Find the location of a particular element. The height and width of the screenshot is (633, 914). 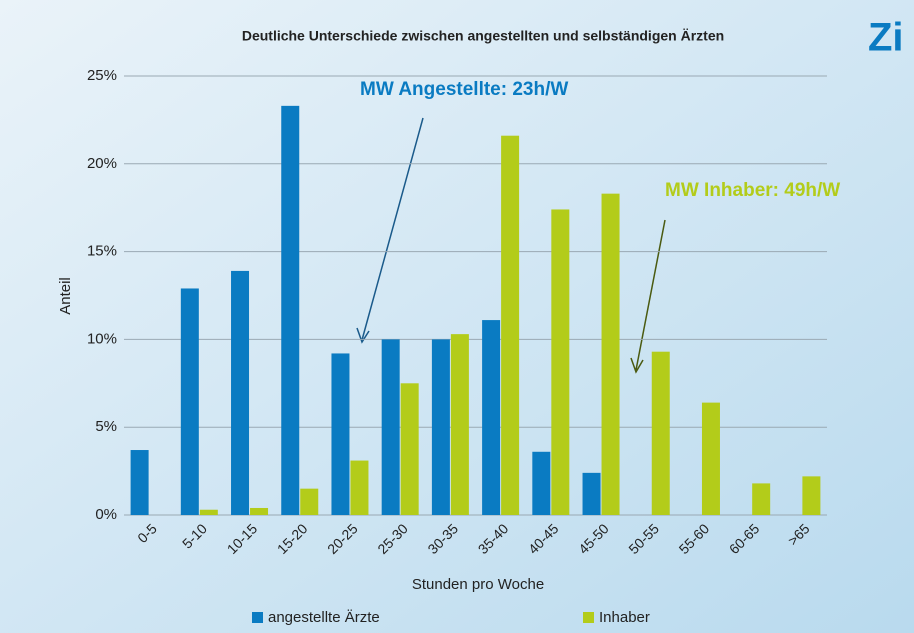

y-tick-label: 20% is located at coordinates (102, 163).